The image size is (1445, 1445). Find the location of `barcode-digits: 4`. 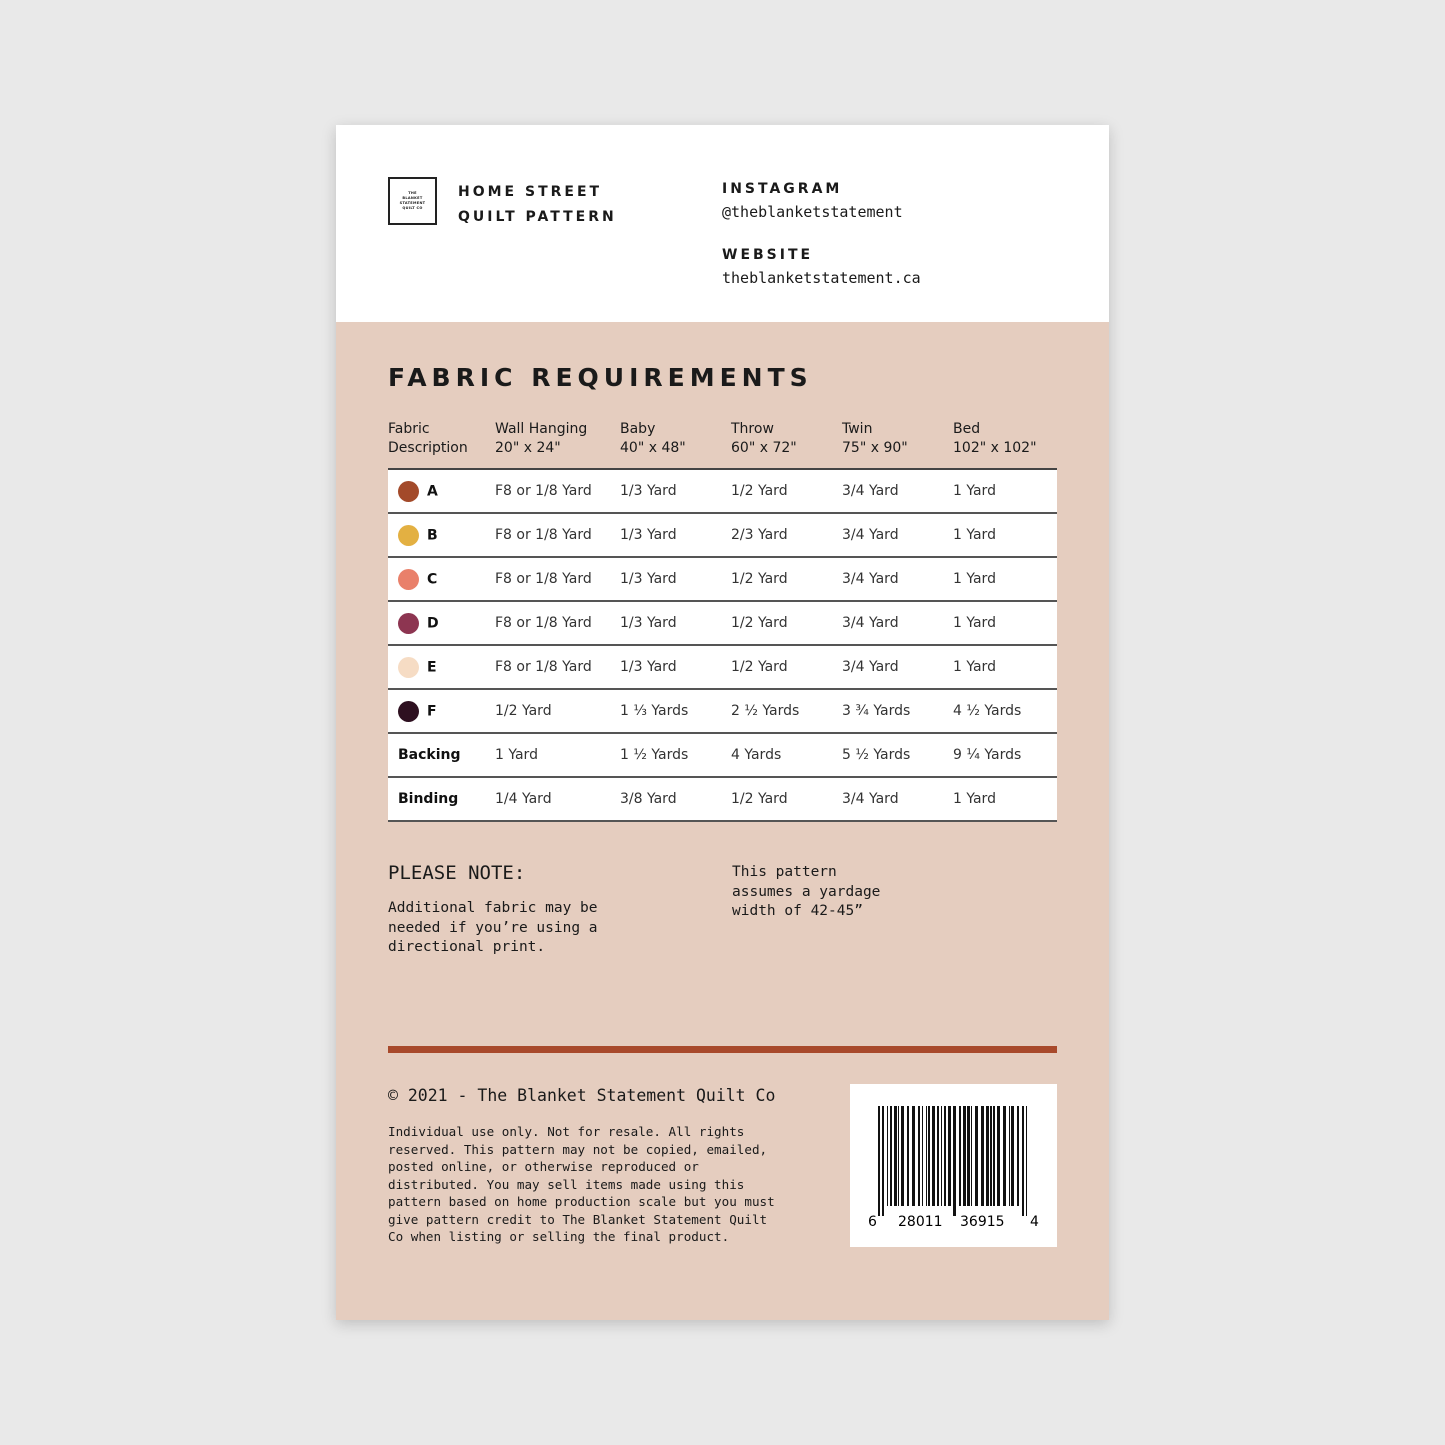

barcode-digits: 4 is located at coordinates (1034, 1222).